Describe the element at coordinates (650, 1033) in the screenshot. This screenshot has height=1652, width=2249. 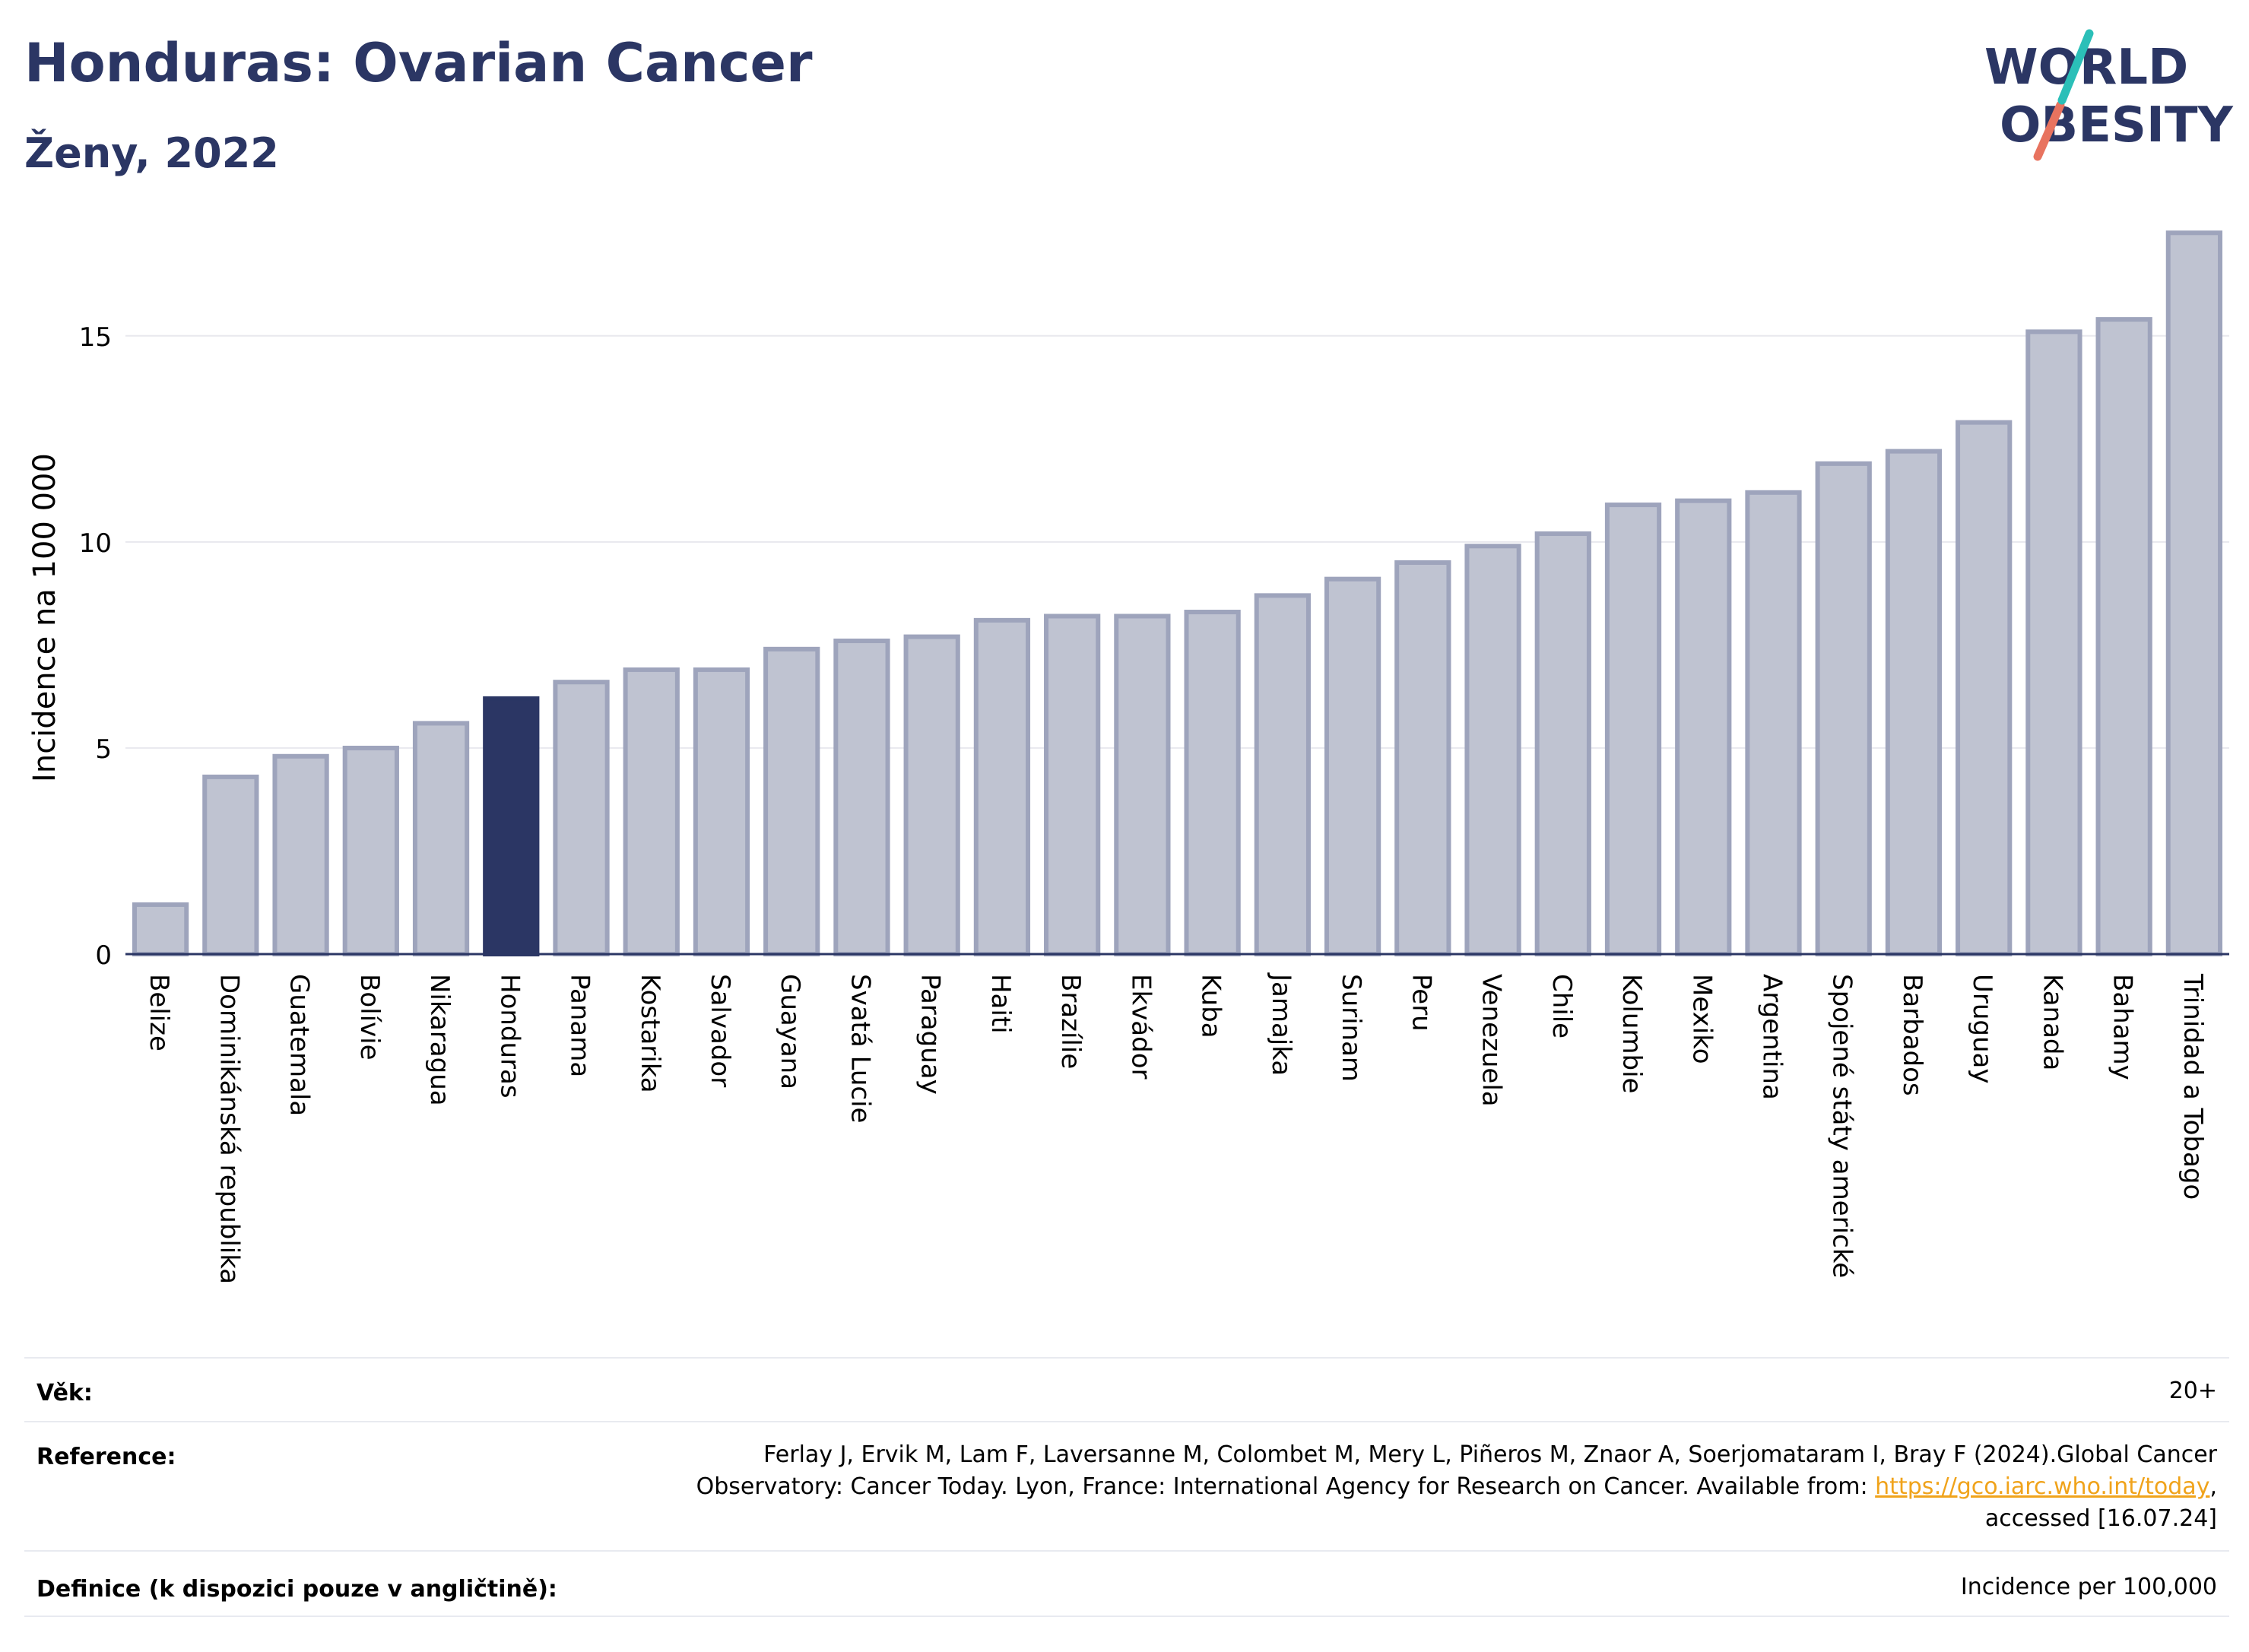
I see `x-tick-label: Kostarika` at that location.